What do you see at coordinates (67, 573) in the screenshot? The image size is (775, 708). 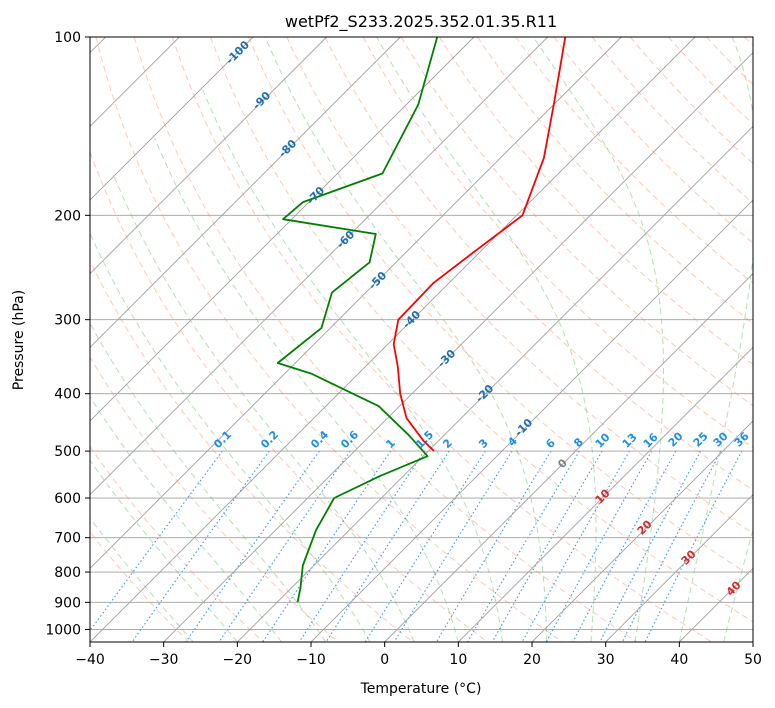 I see `y-tick-label: 800` at bounding box center [67, 573].